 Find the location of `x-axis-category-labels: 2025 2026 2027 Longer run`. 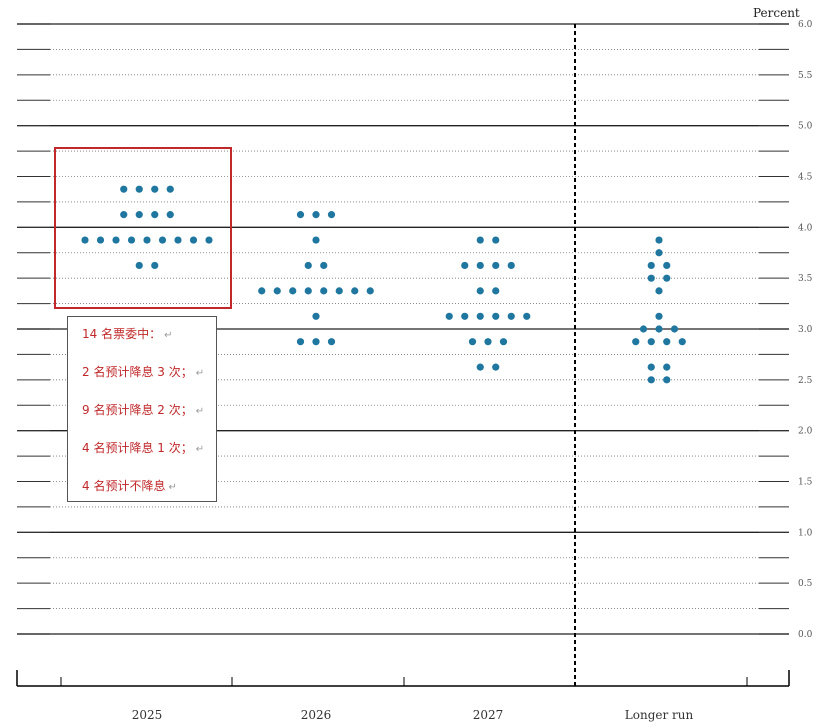

x-axis-category-labels: 2025 2026 2027 Longer run is located at coordinates (413, 715).